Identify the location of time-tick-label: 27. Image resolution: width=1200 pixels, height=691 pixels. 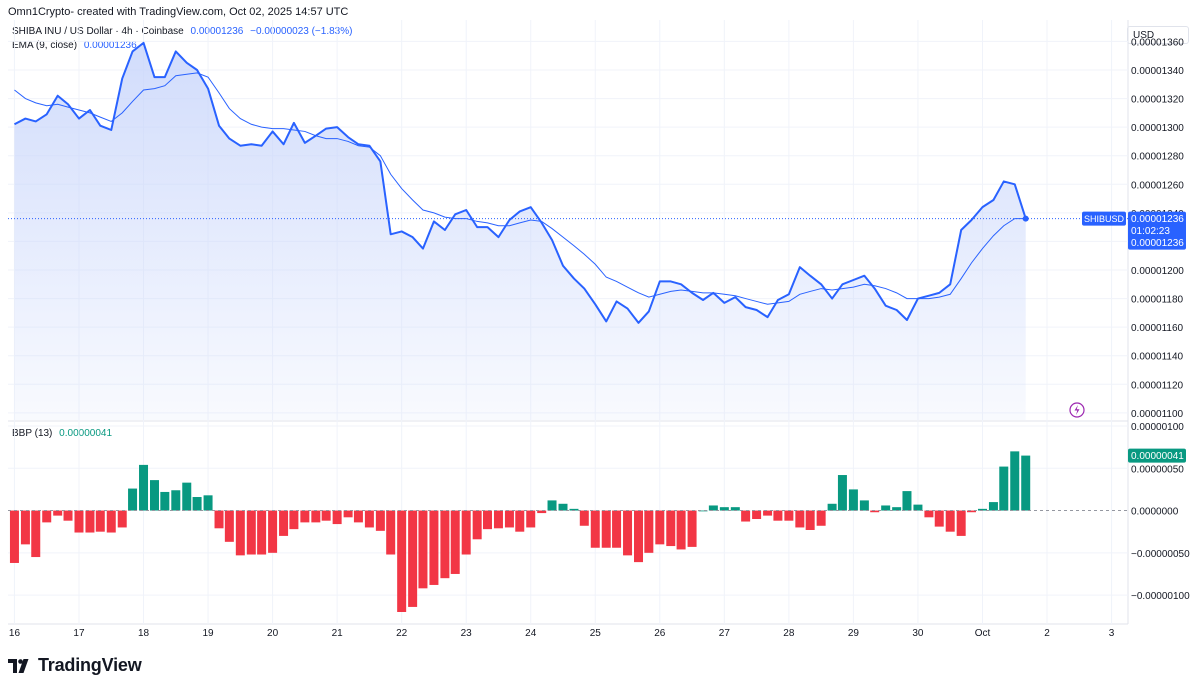
(725, 633).